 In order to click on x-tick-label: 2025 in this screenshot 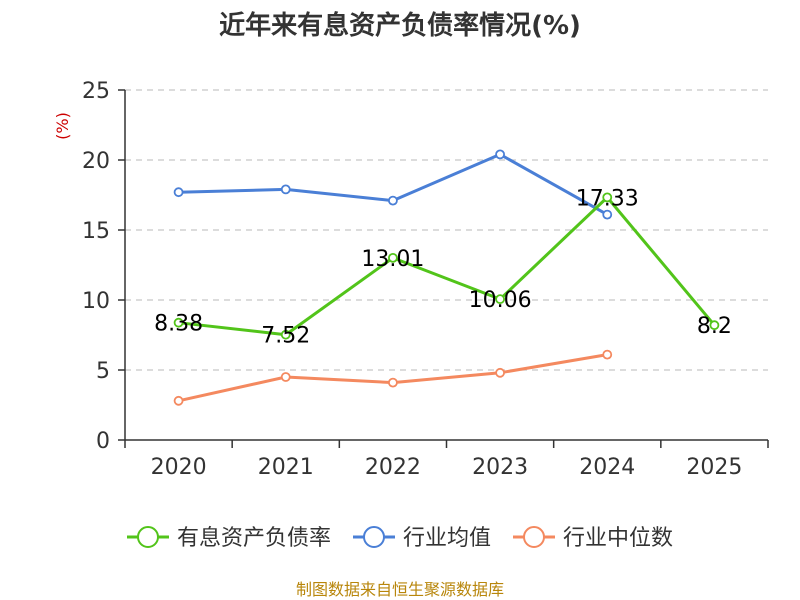, I will do `click(714, 467)`.